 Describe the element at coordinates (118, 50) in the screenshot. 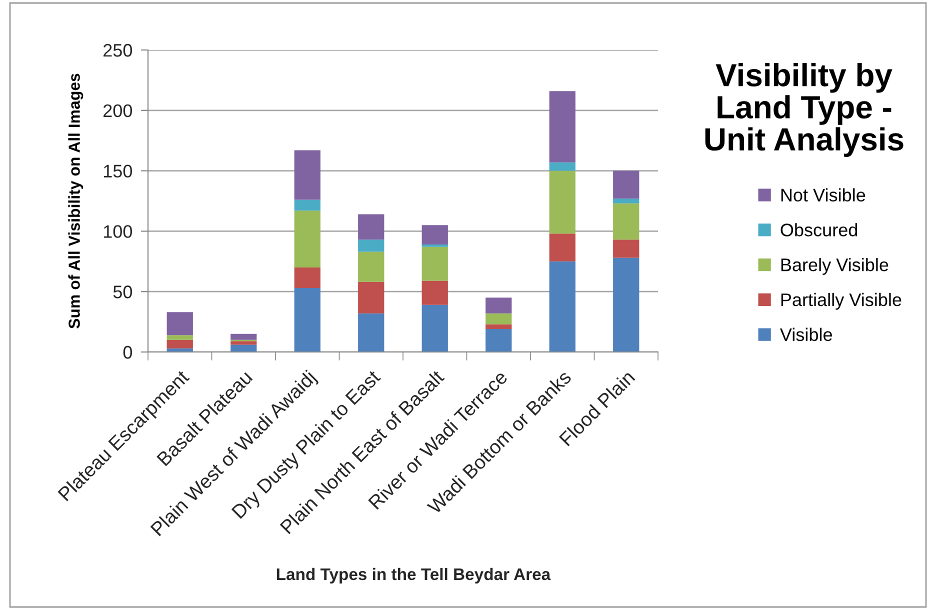

I see `y-tick-label: 250` at that location.